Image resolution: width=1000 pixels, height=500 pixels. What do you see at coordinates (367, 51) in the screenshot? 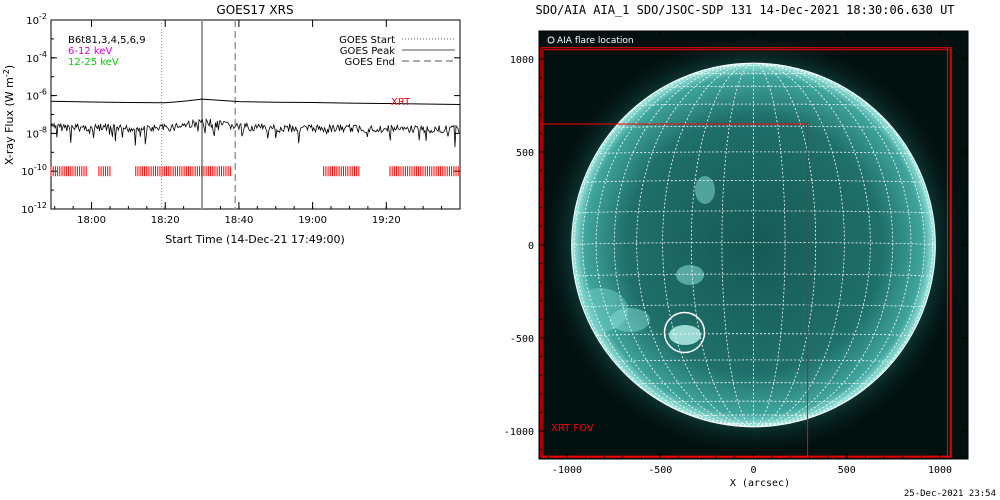
I see `legend-goes-peak: GOES Peak` at bounding box center [367, 51].